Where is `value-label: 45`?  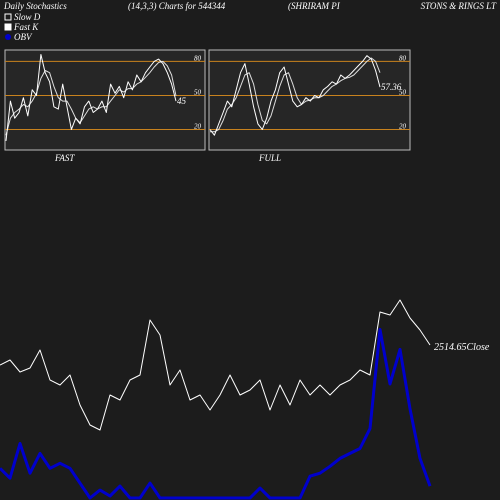
value-label: 45 is located at coordinates (182, 101).